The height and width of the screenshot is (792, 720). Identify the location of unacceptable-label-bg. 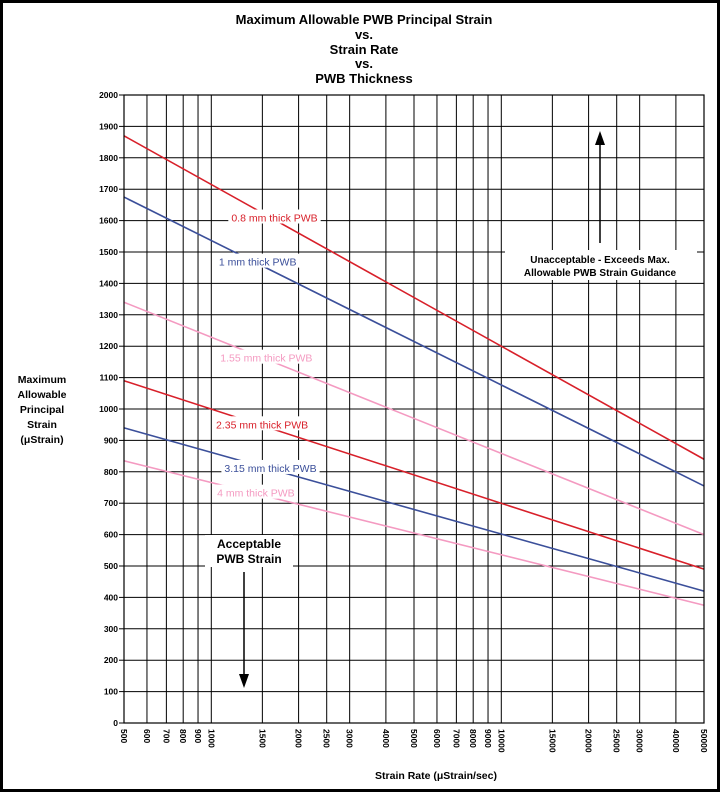
(601, 265).